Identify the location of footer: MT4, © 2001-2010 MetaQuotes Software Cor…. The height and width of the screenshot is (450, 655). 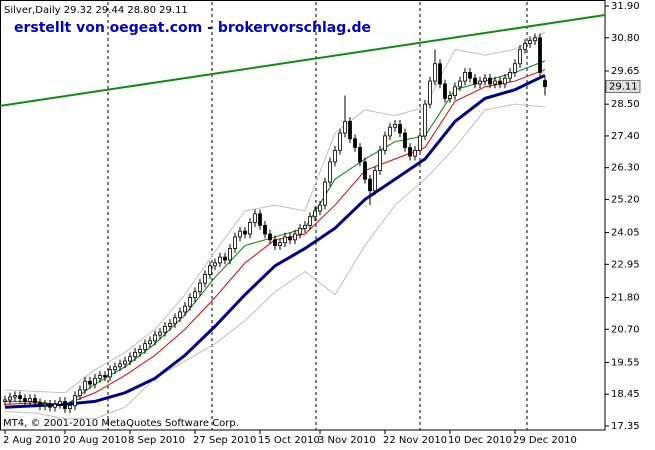
(121, 423).